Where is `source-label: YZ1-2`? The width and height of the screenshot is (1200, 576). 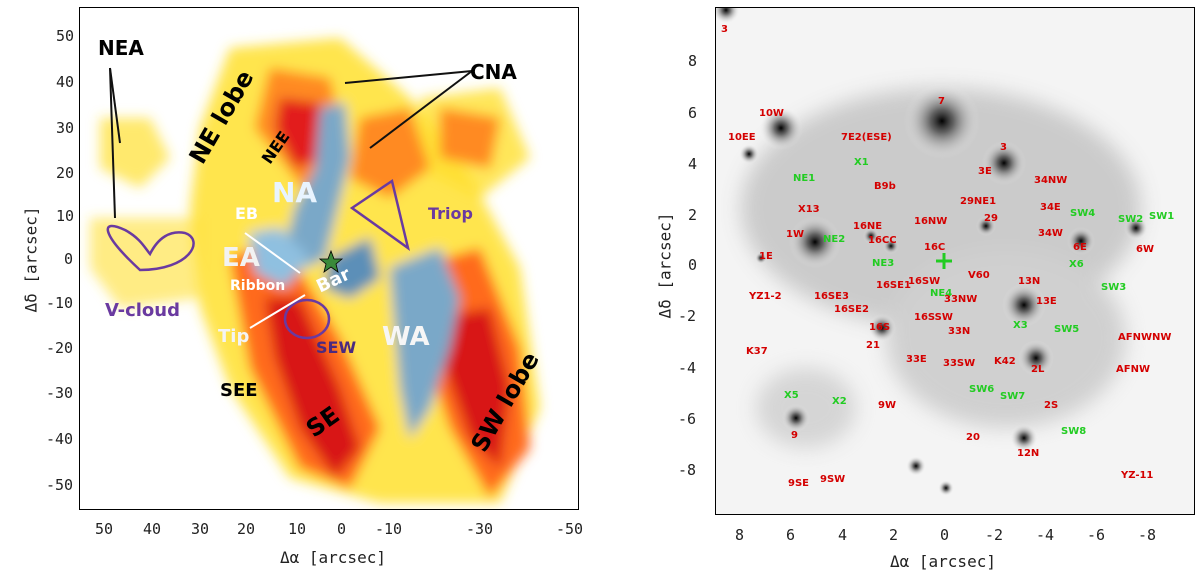 source-label: YZ1-2 is located at coordinates (765, 296).